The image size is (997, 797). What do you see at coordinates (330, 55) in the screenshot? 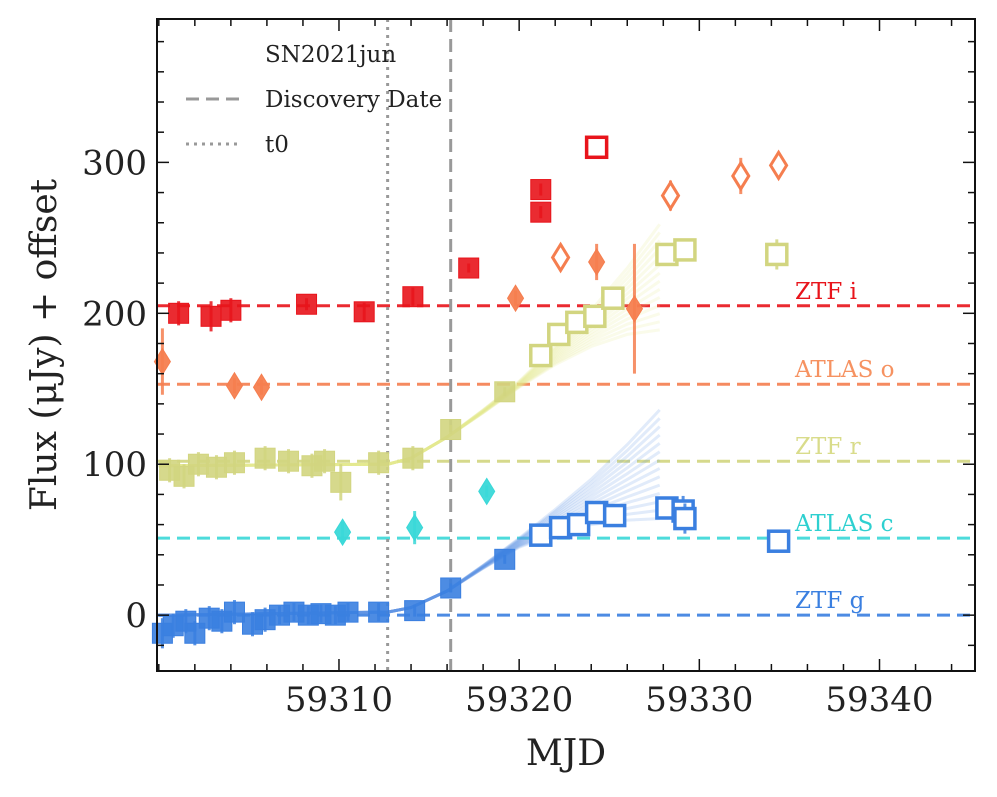
I see `legend-label-0: SN2021jun` at bounding box center [330, 55].